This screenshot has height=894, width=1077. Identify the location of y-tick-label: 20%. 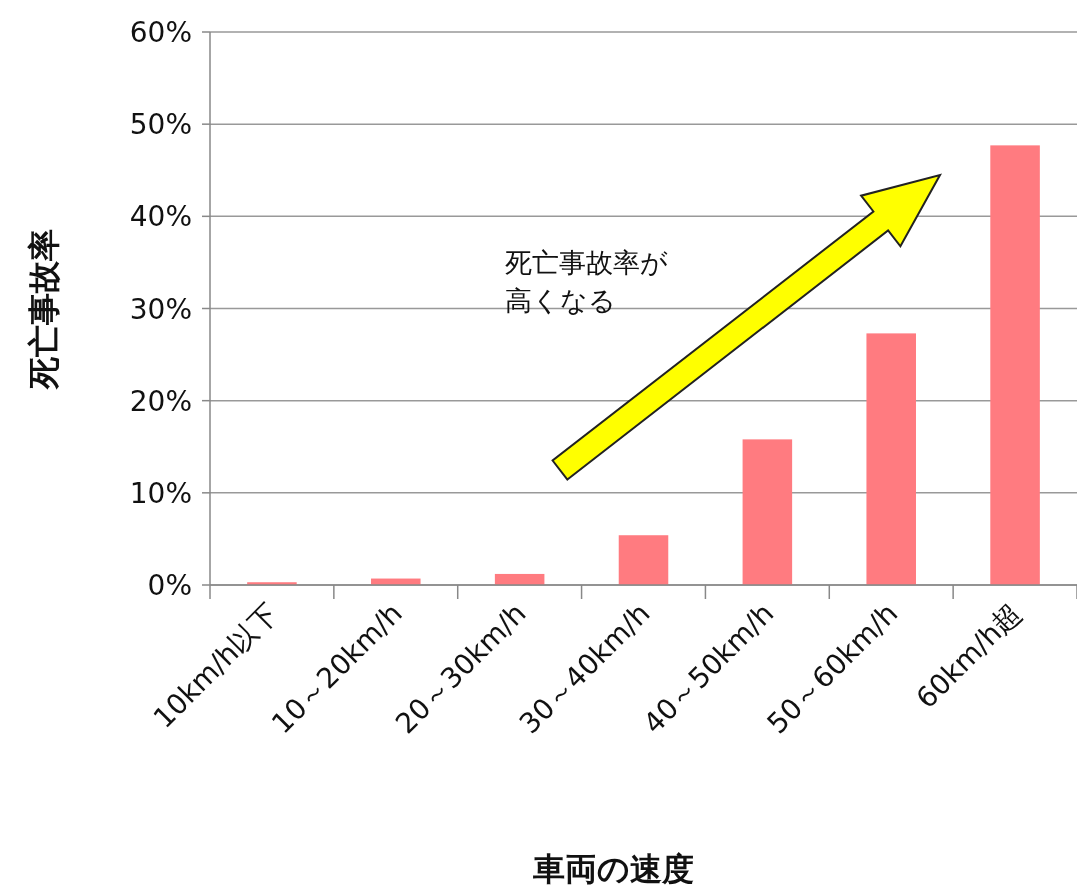
(160, 401).